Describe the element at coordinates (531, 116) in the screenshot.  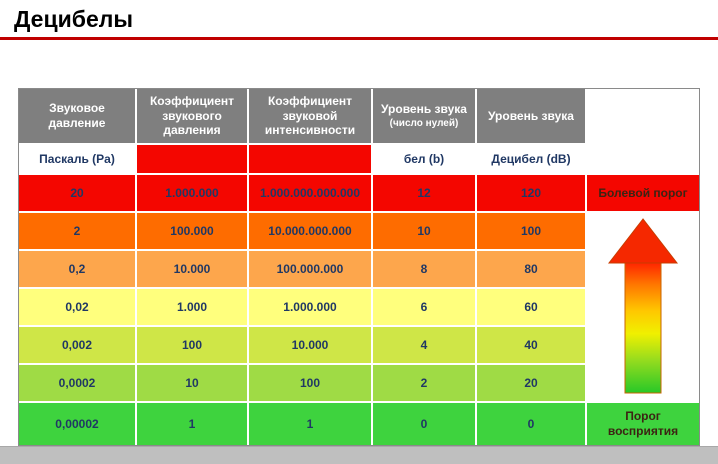
I see `column-header-level-decibels: Уровень звука` at that location.